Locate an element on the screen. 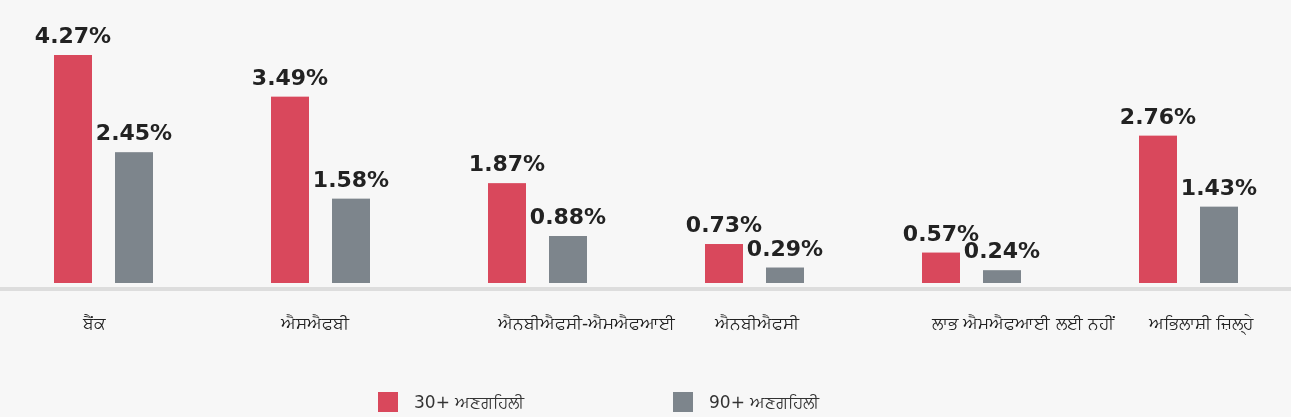 This screenshot has width=1291, height=417. legend-label: 90+ ਅਣਗਹਿਲੀ is located at coordinates (764, 402).